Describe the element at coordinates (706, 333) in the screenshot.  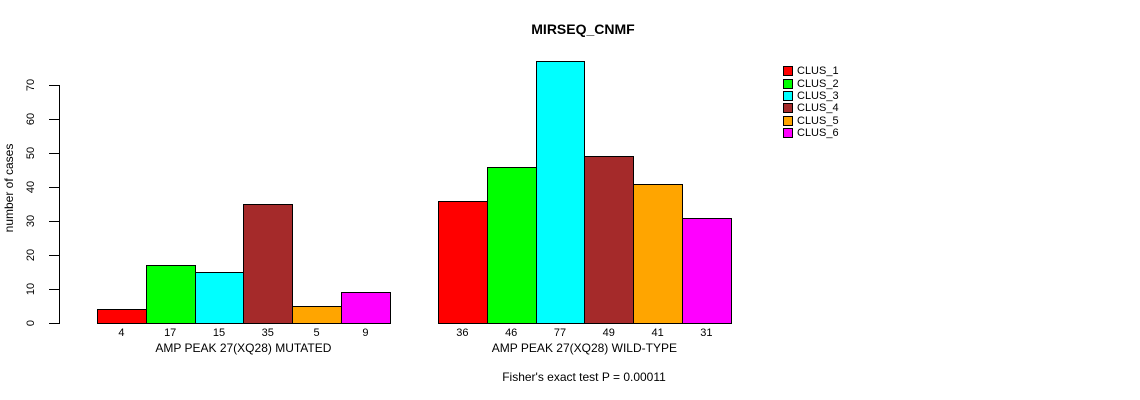
I see `bar-value-label: 31` at that location.